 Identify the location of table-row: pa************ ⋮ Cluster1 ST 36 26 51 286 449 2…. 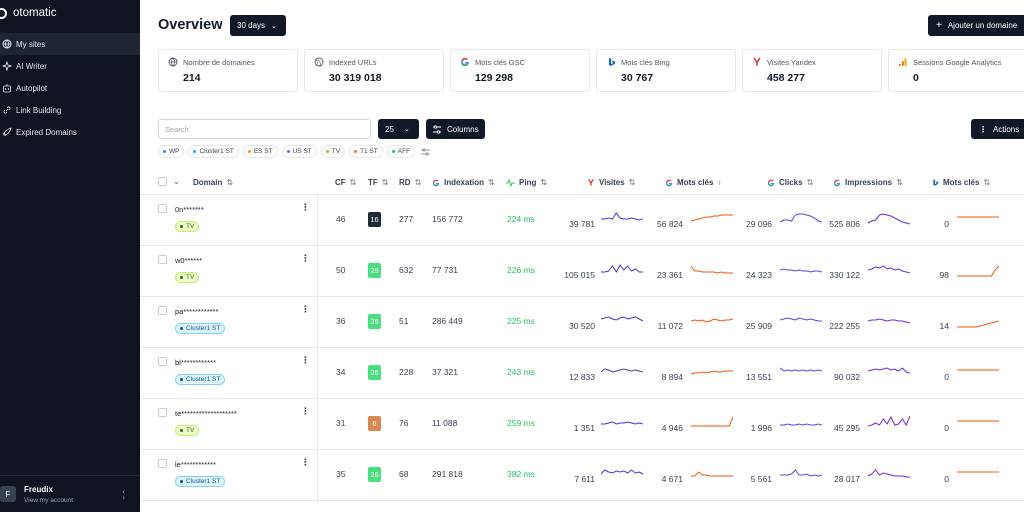
(582, 322).